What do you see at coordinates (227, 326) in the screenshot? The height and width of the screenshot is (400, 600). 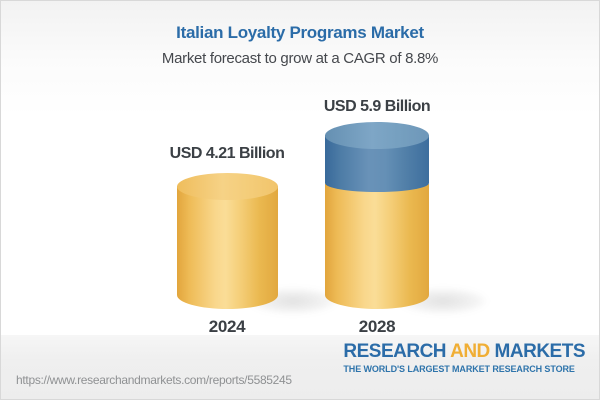 I see `category-label-2024: 2024` at bounding box center [227, 326].